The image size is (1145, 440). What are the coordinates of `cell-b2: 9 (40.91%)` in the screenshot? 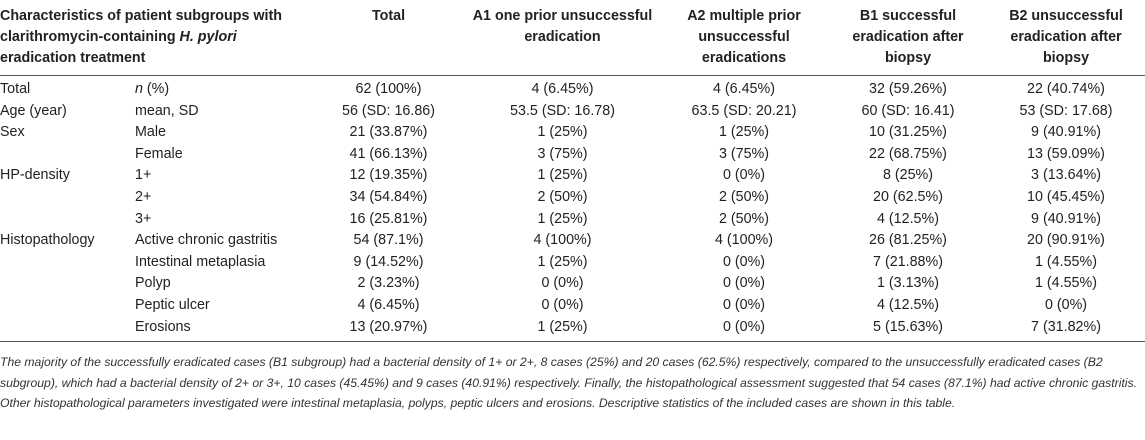 It's located at (1066, 218).